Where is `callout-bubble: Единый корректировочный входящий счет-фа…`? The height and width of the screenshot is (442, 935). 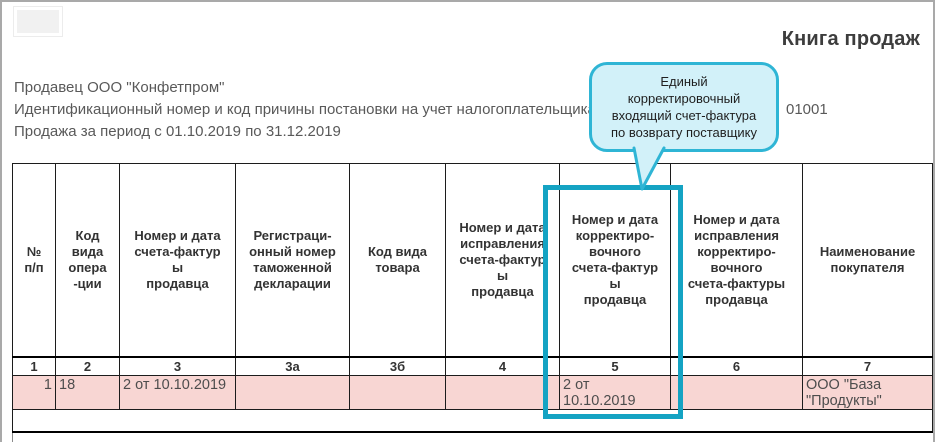 callout-bubble: Единый корректировочный входящий счет-фа… is located at coordinates (684, 107).